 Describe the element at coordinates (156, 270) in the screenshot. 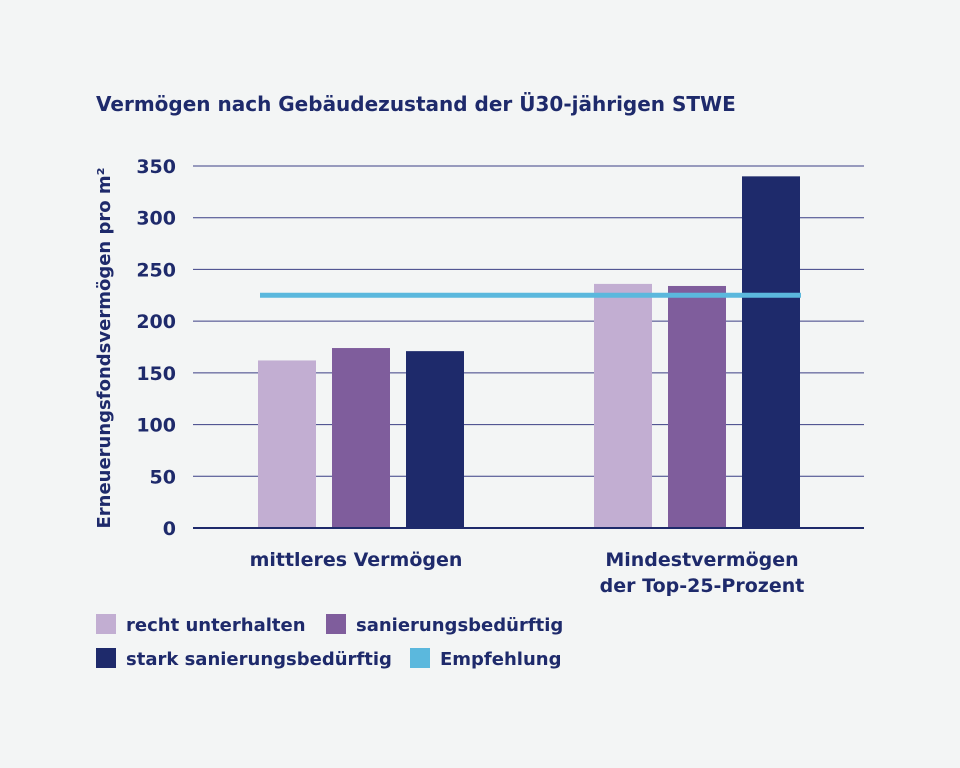

I see `y-tick-label: 250` at that location.